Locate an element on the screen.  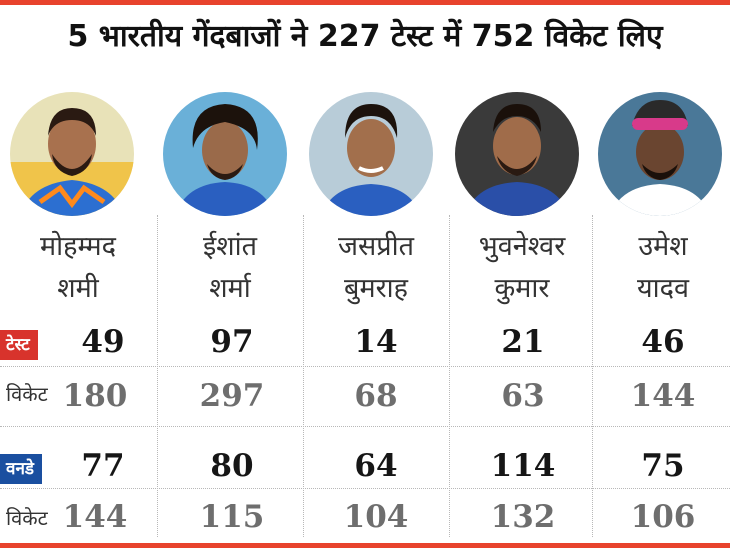
odi-wickets-value: 115 is located at coordinates (232, 517).